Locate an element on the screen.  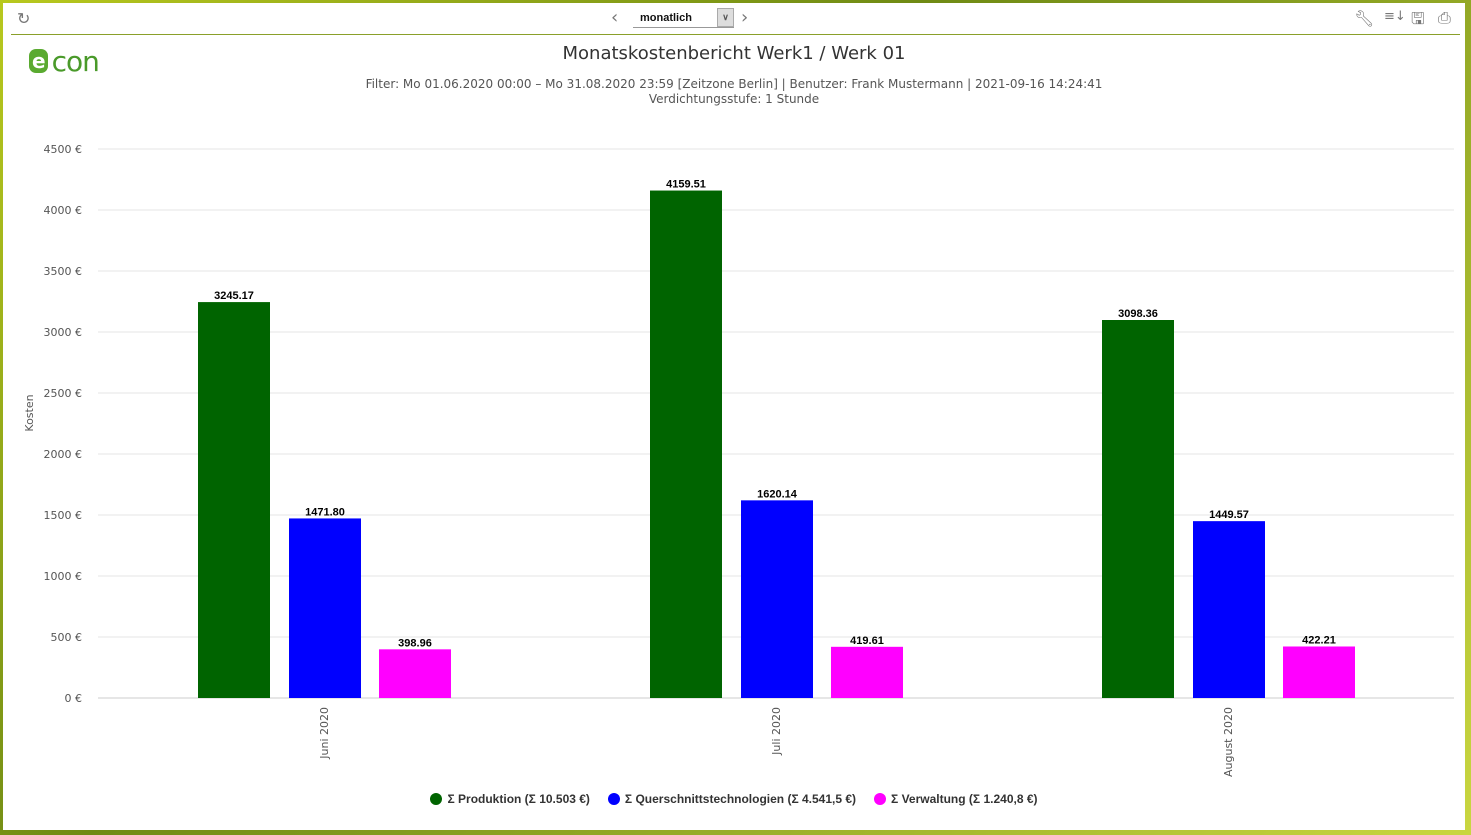
y-tick-label: 1000 € is located at coordinates (63, 576).